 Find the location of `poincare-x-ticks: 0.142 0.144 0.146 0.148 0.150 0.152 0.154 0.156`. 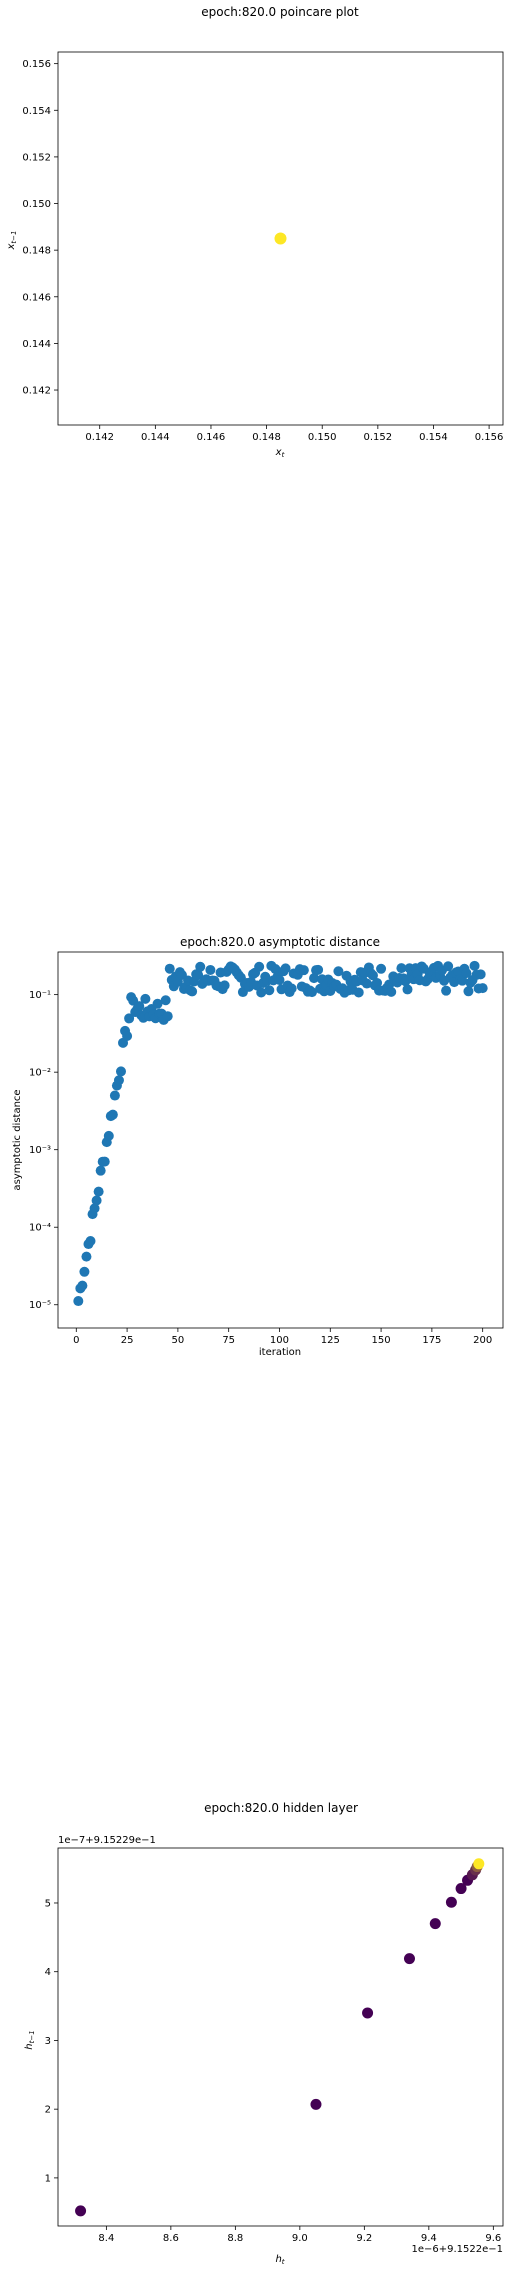

poincare-x-ticks: 0.142 0.144 0.146 0.148 0.150 0.152 0.154 0.156 is located at coordinates (294, 434).